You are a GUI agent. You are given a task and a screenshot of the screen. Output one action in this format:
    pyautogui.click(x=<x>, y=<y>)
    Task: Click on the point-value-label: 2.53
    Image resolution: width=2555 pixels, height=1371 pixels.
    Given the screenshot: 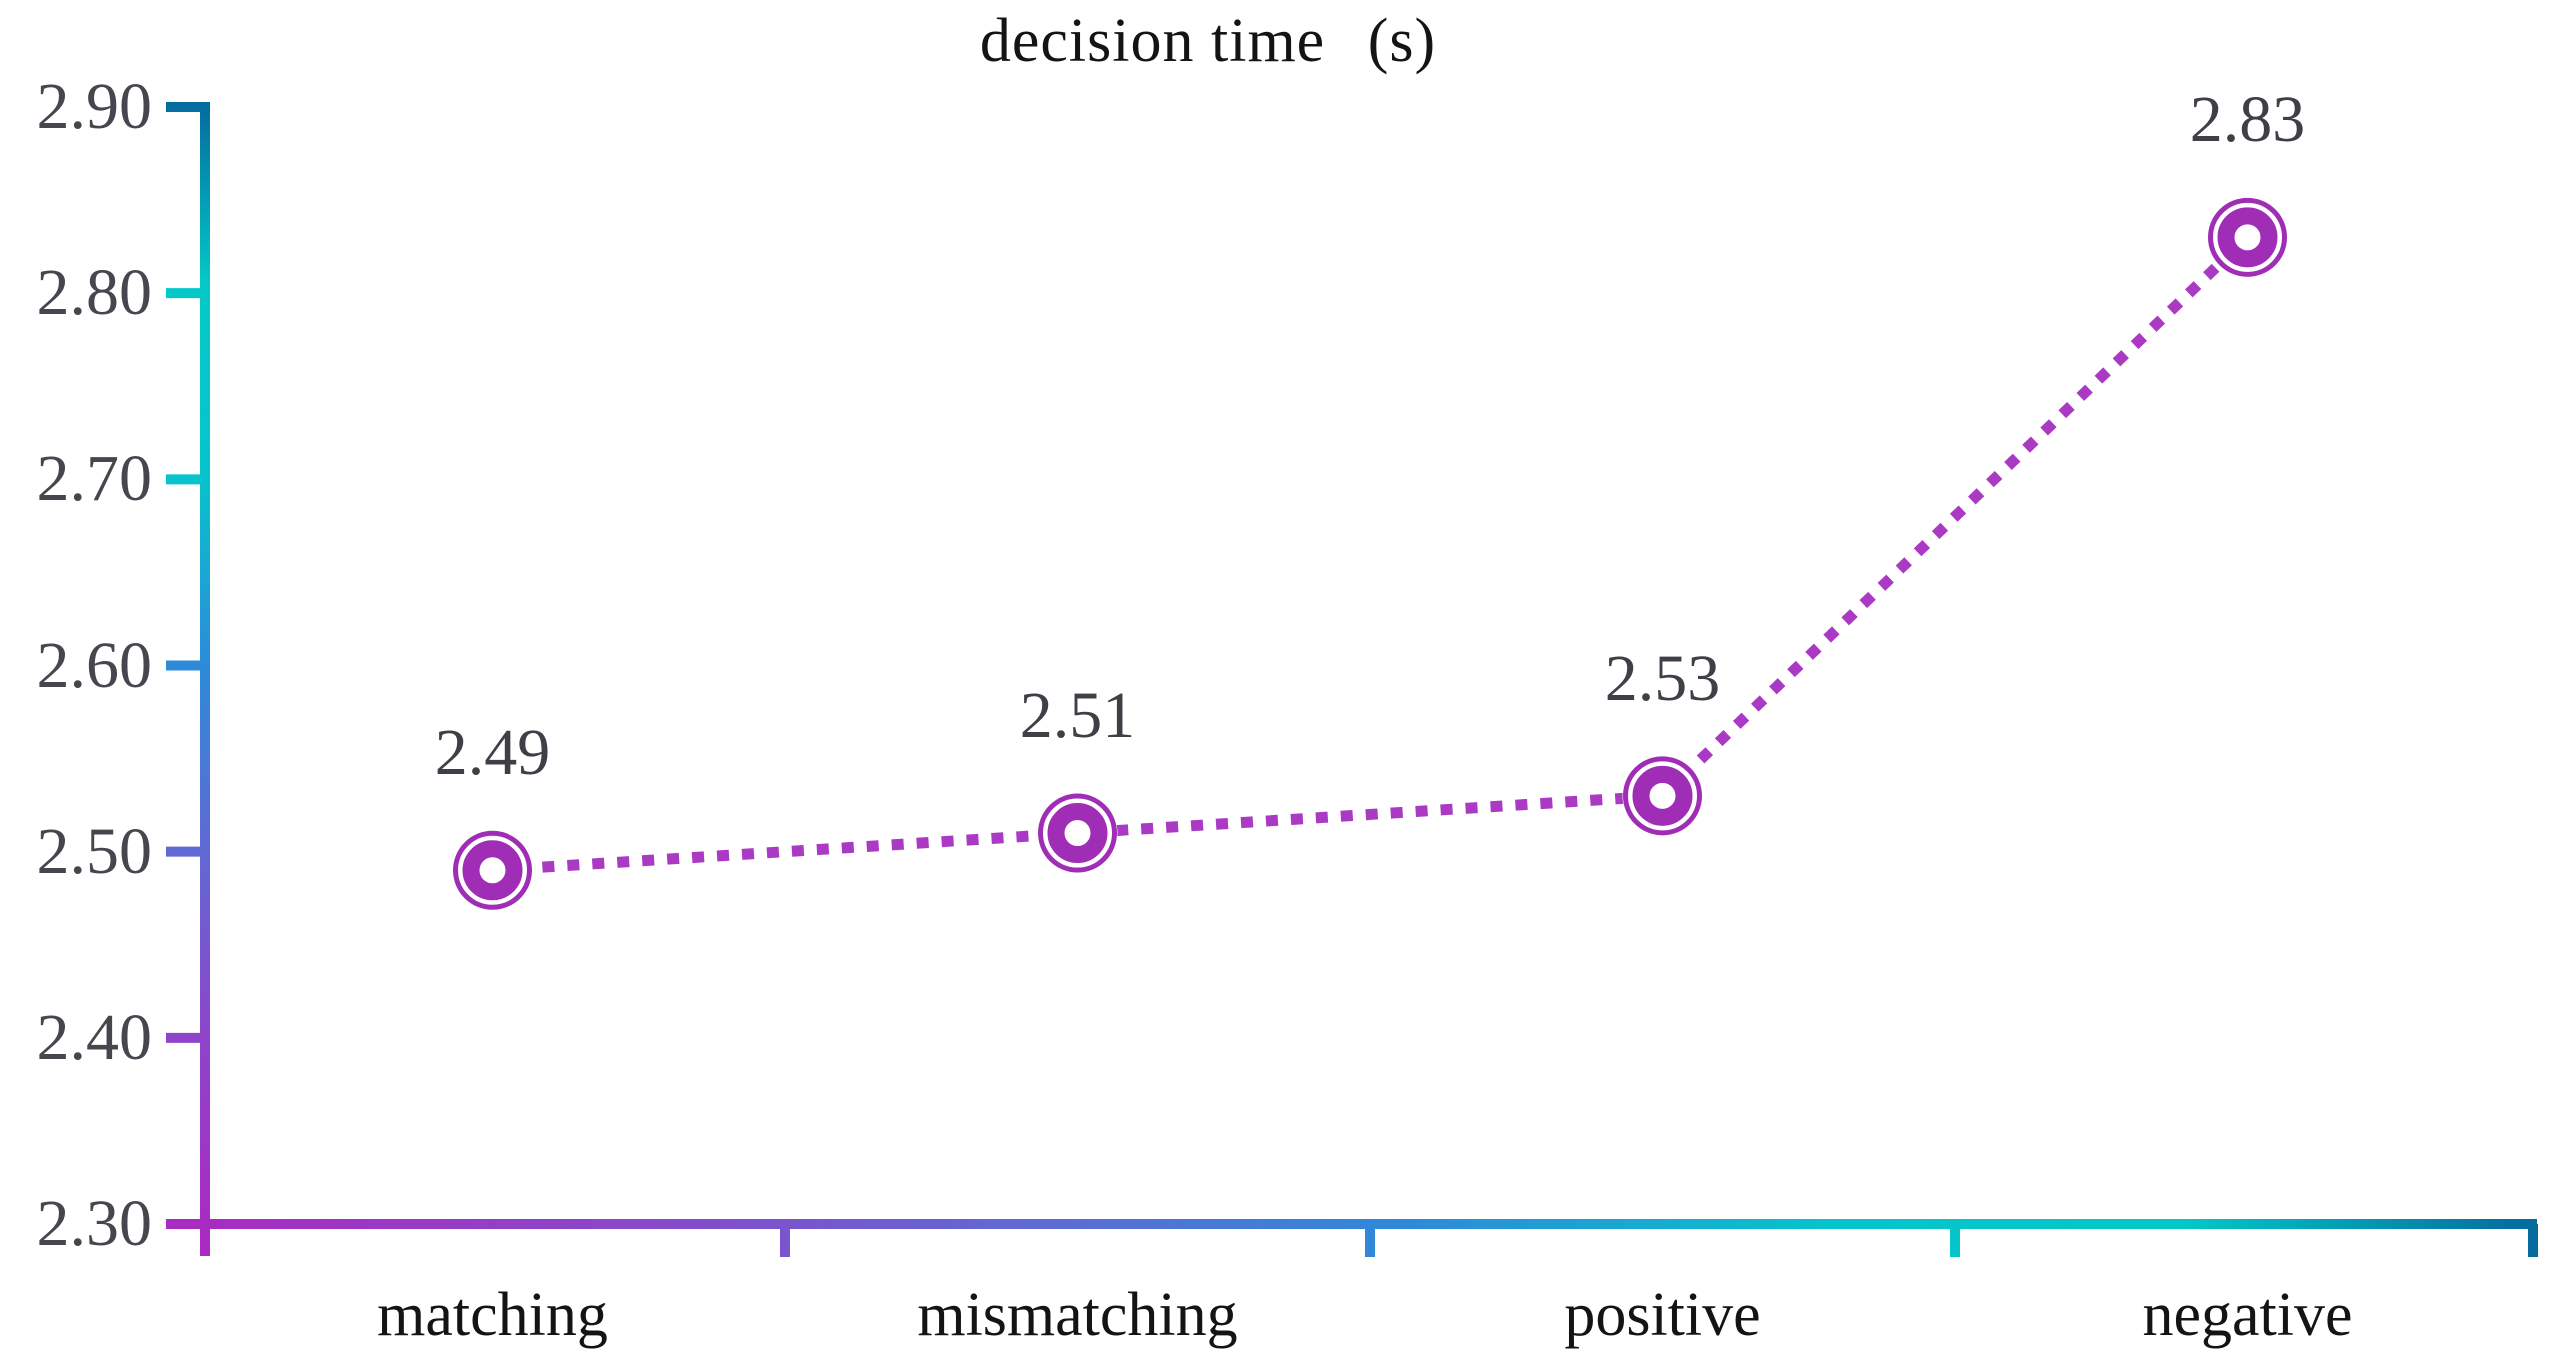 What is the action you would take?
    pyautogui.click(x=1662, y=678)
    